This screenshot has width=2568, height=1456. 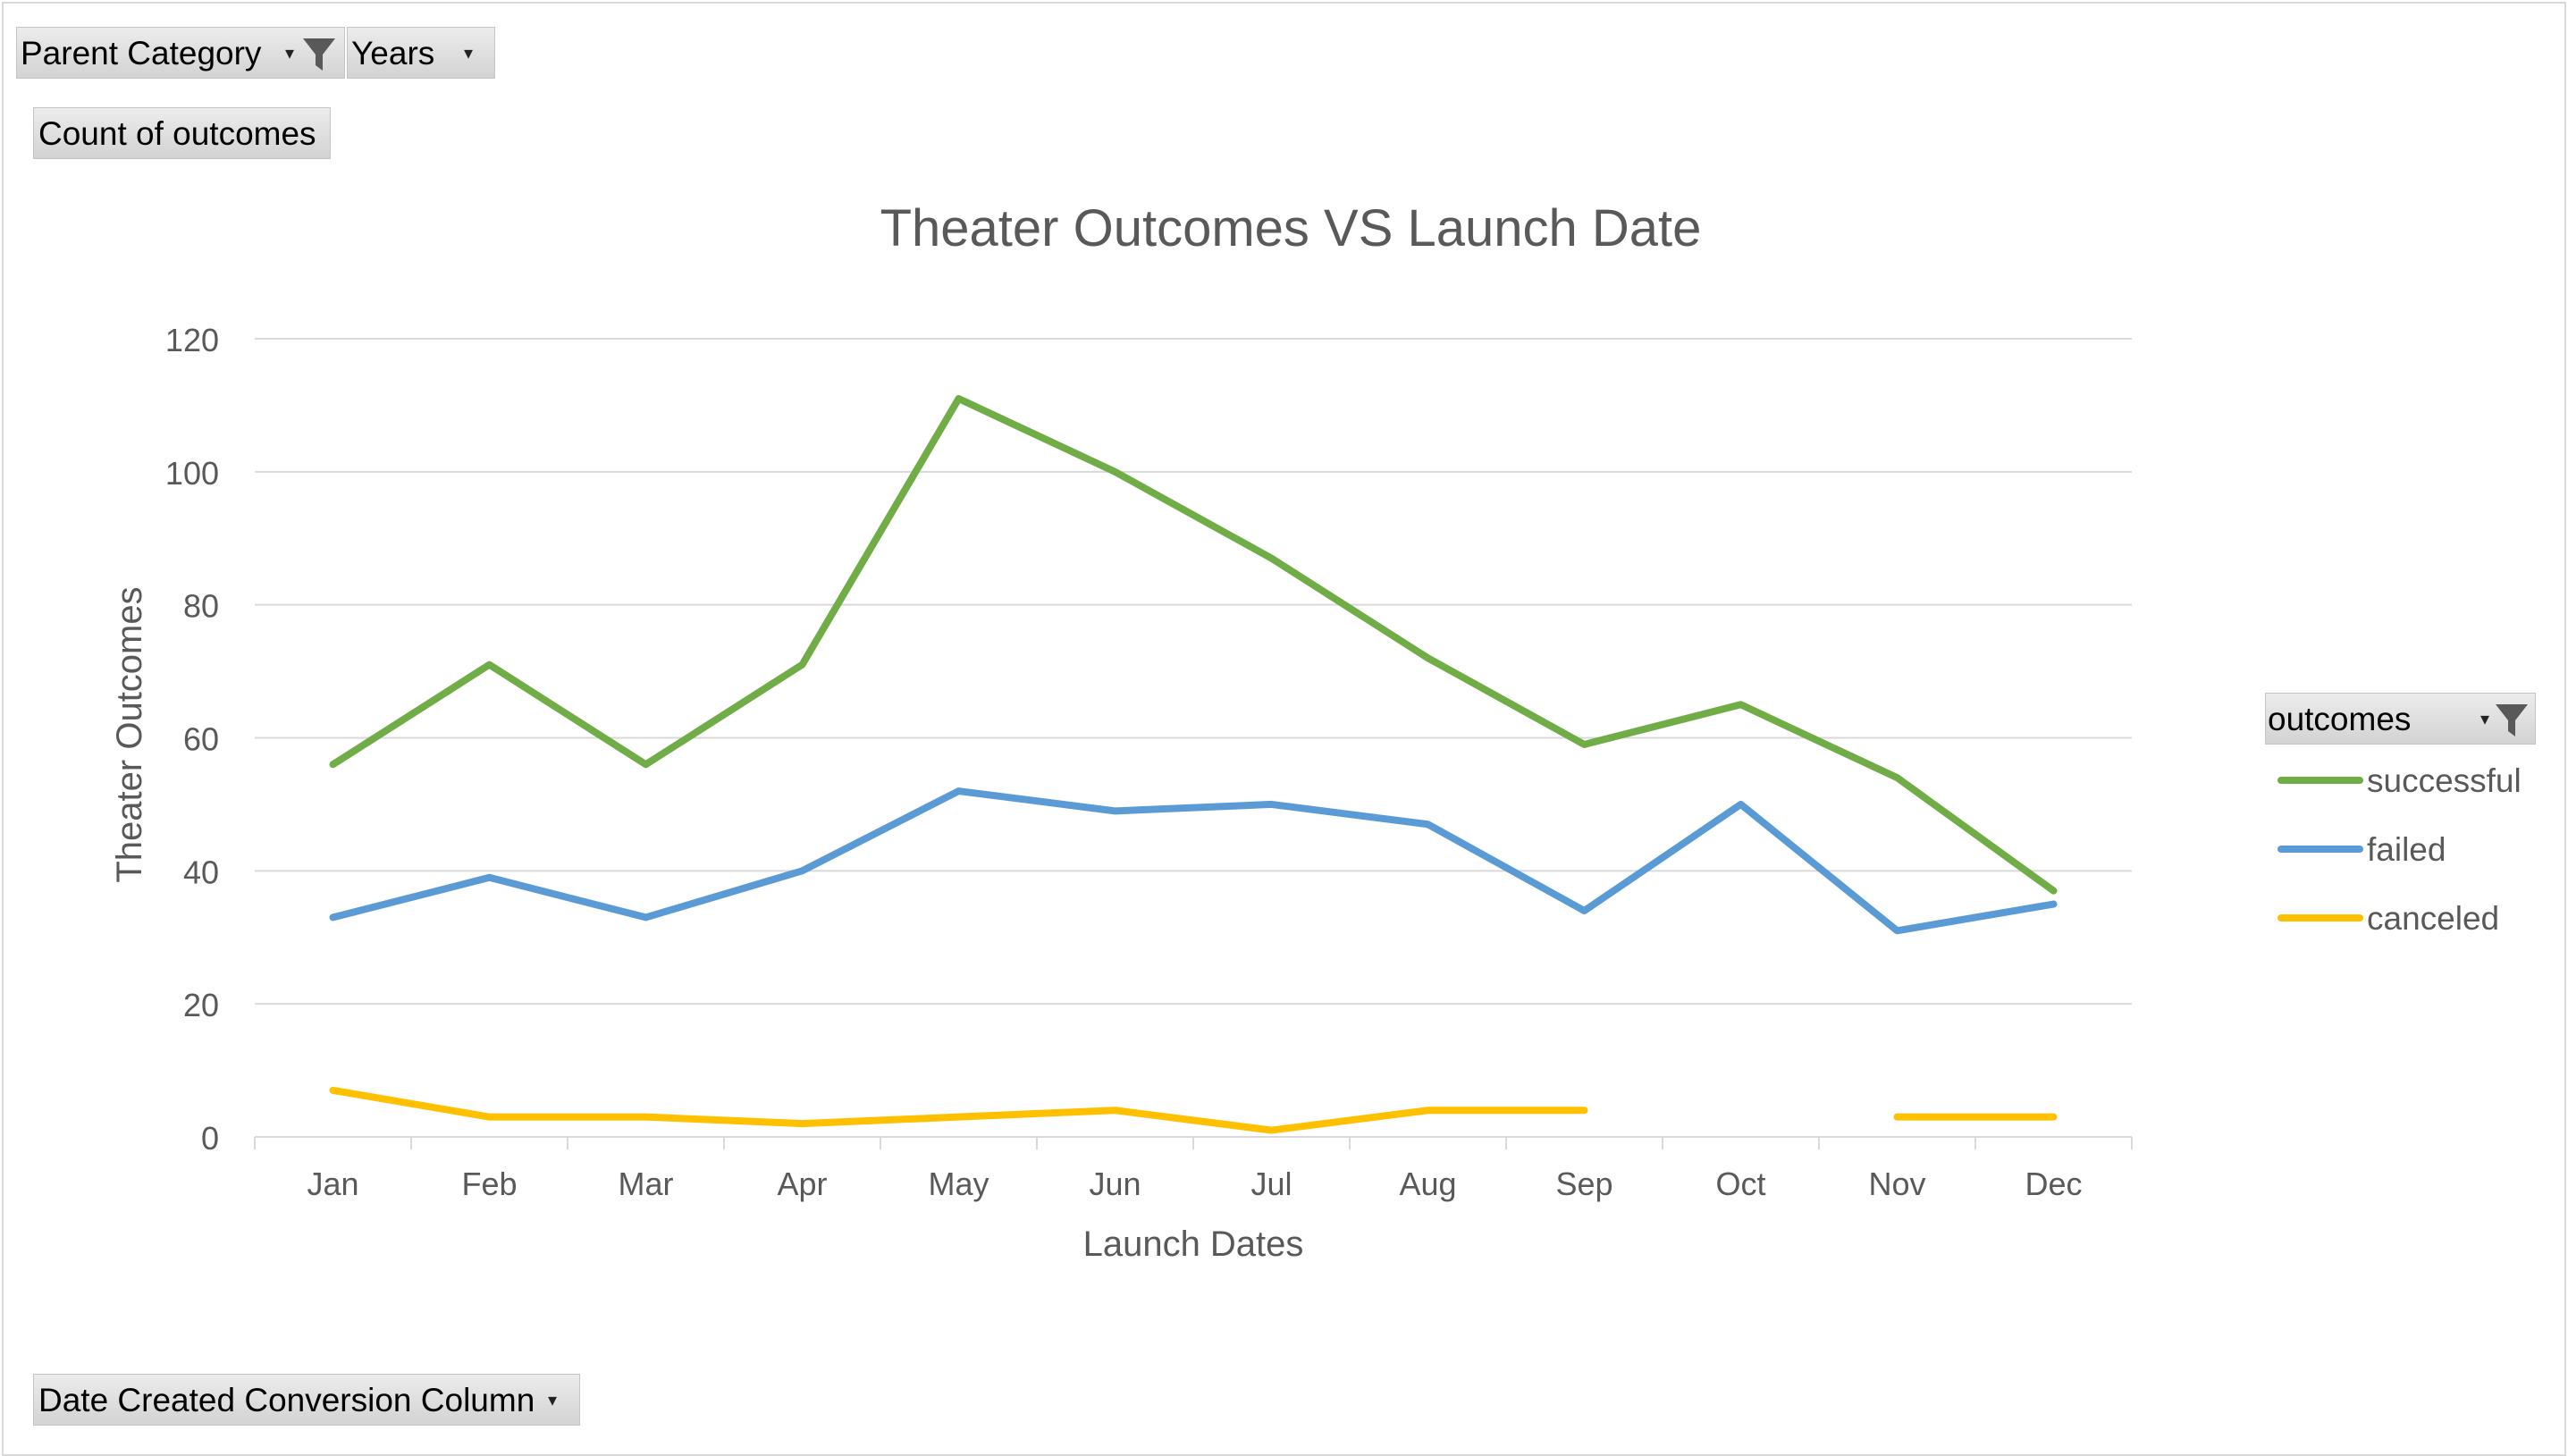 What do you see at coordinates (1115, 1184) in the screenshot?
I see `x-tick-label: Jun` at bounding box center [1115, 1184].